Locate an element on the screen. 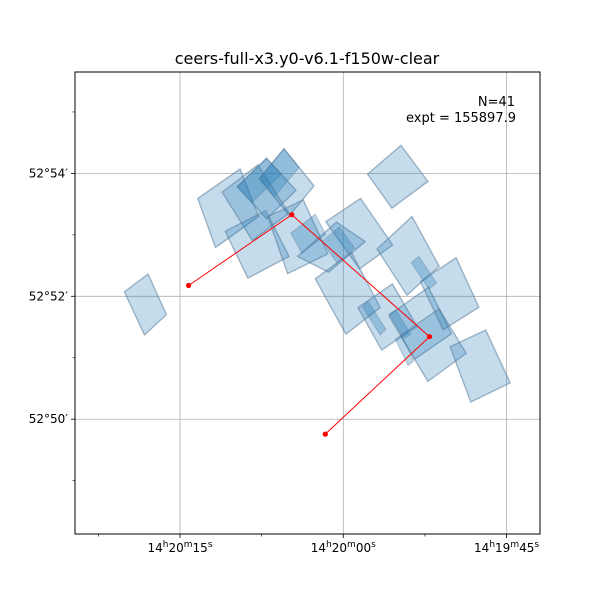 This screenshot has height=600, width=600. y-tick-label-1: 52°52′ is located at coordinates (49, 296).